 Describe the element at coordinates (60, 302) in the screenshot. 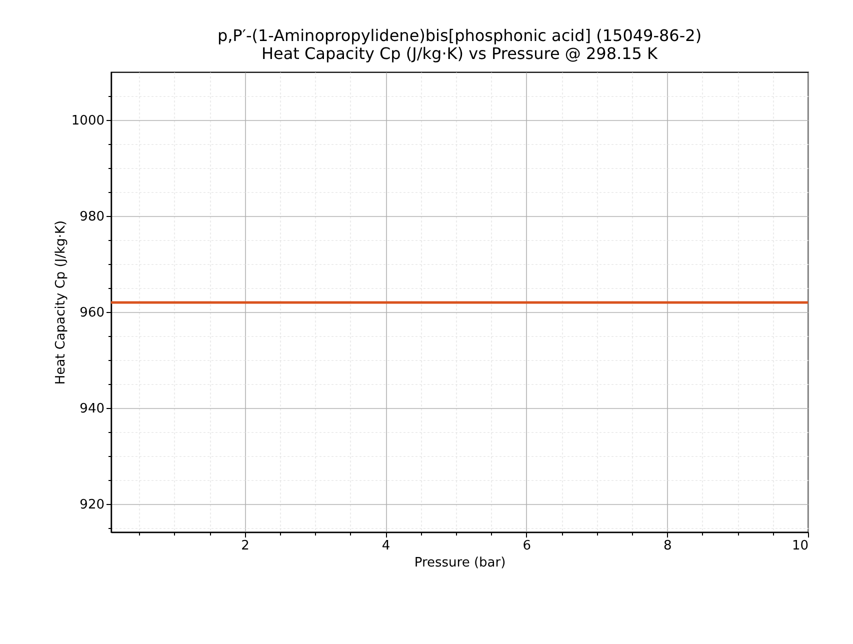

I see `y-axis-title: Heat Capacity Cp (J/kg·K)` at that location.